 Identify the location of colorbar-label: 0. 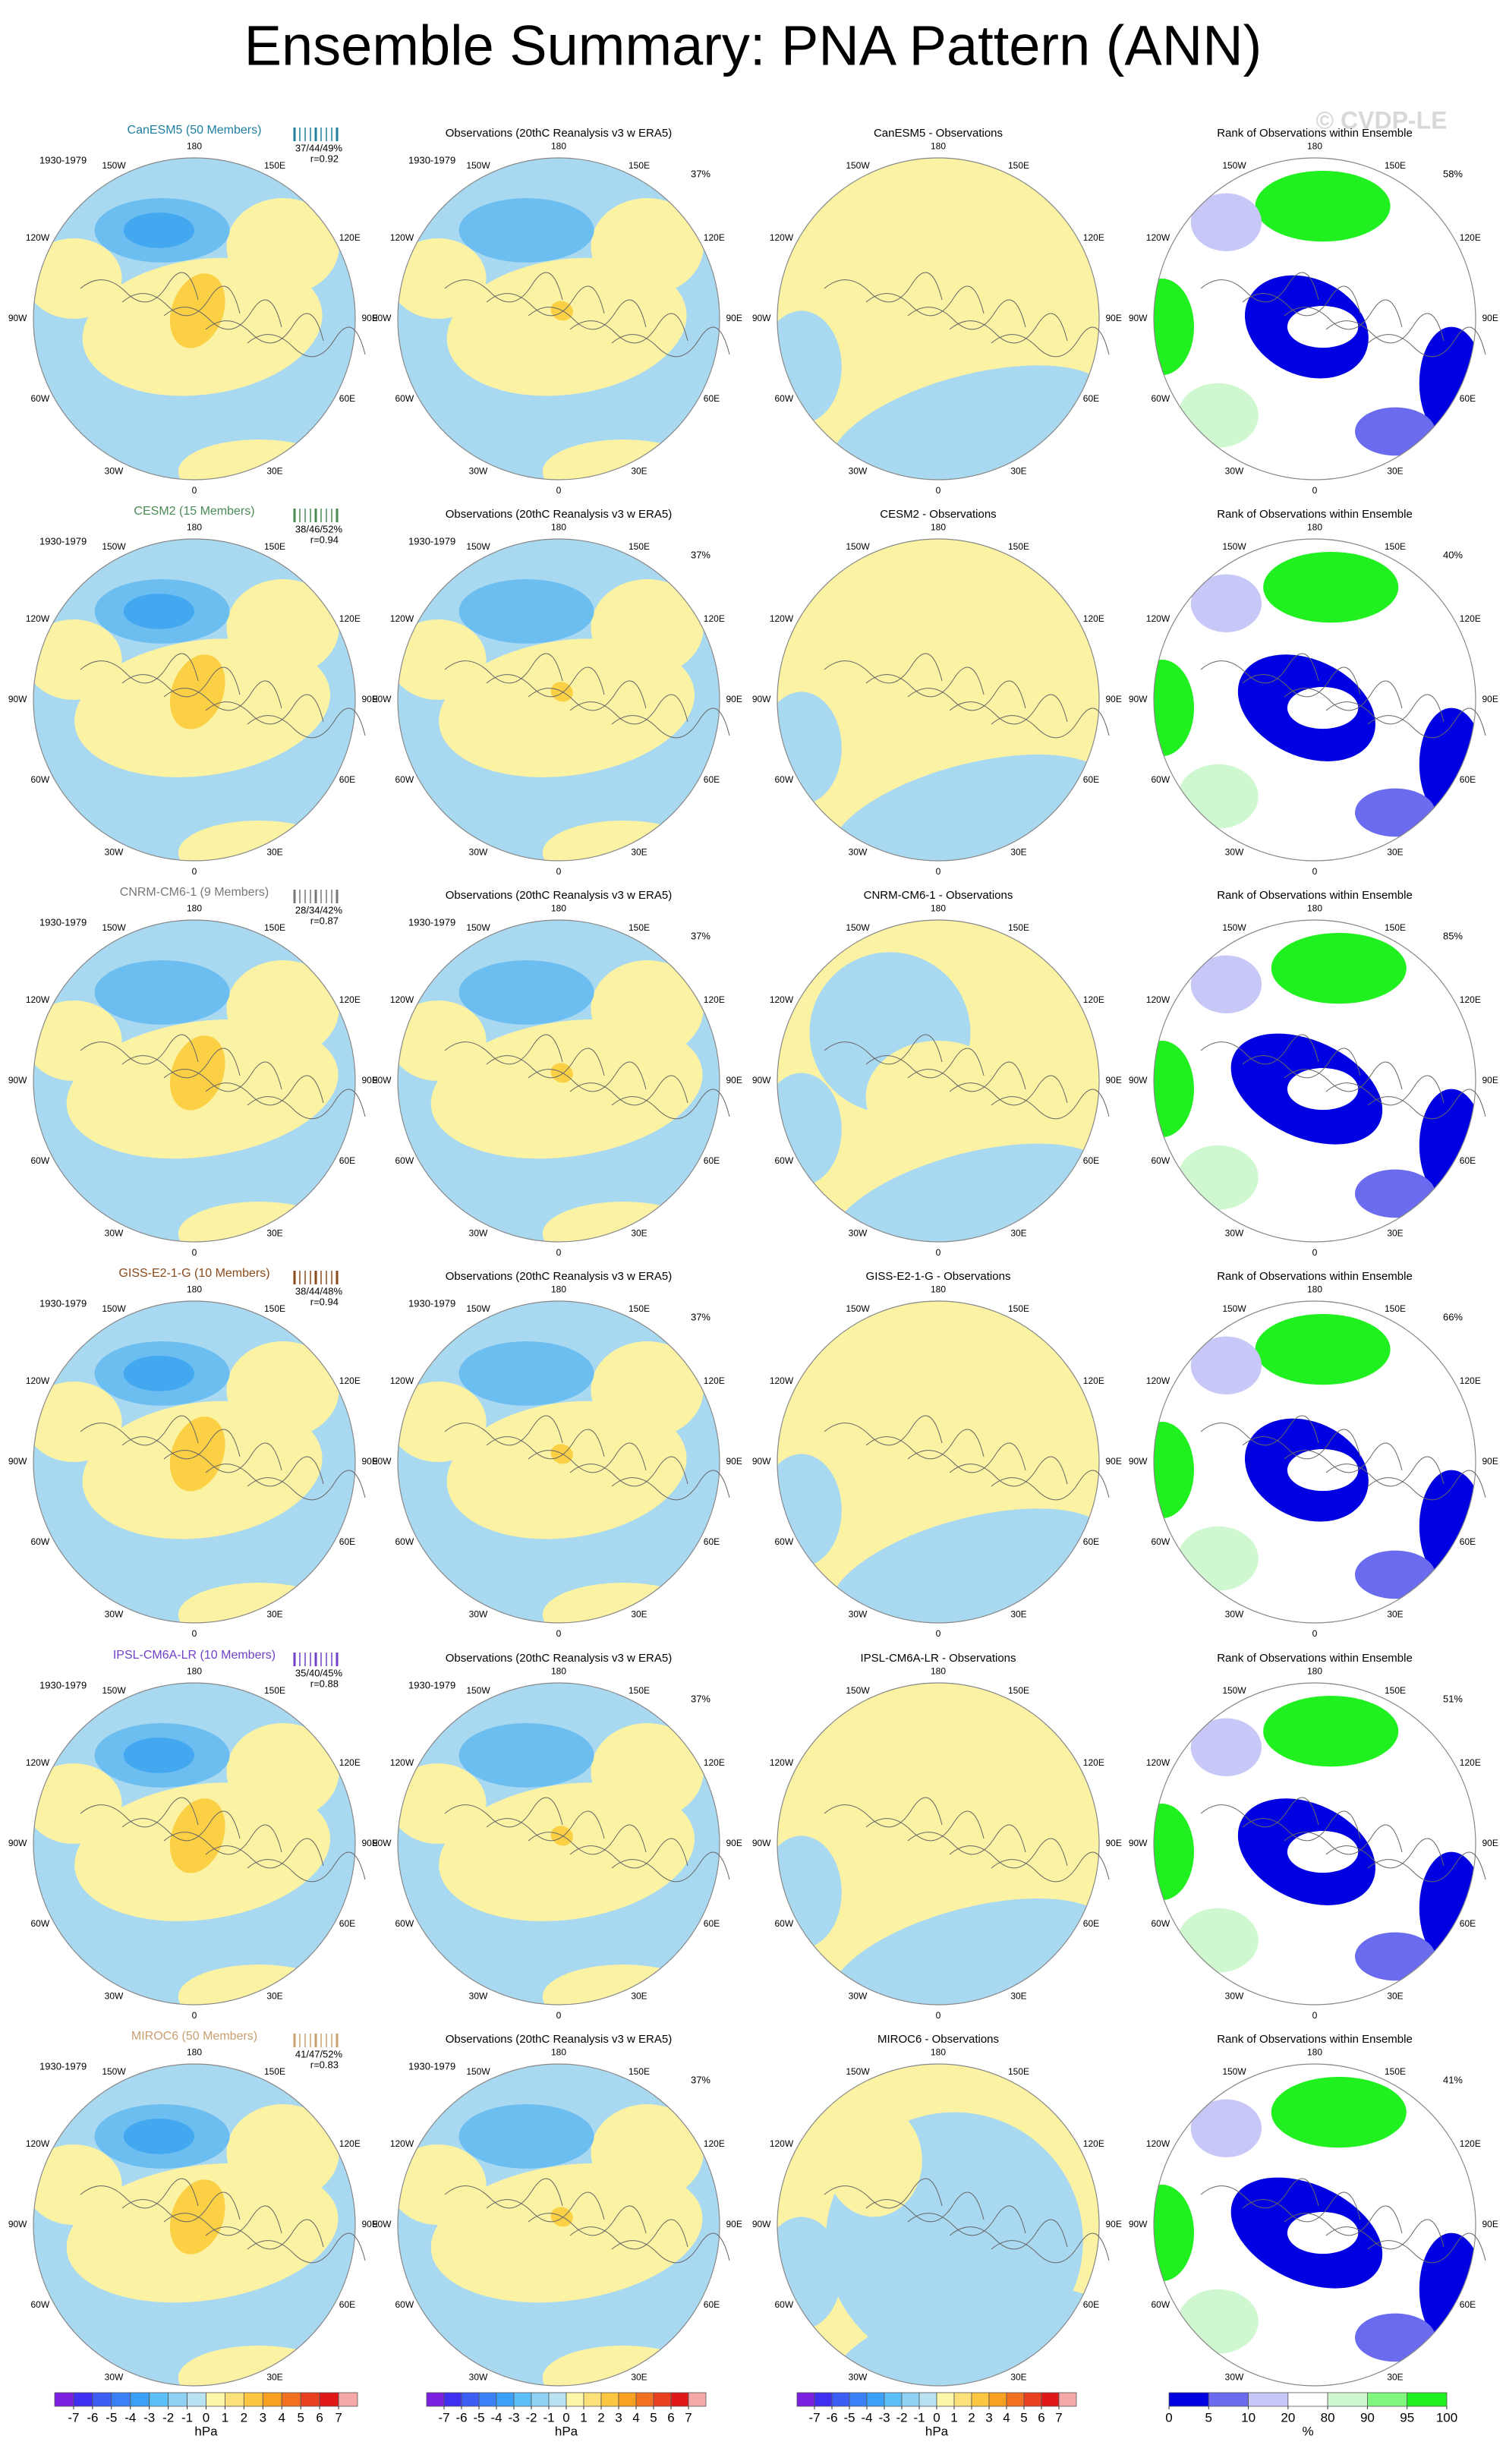
(1168, 2417).